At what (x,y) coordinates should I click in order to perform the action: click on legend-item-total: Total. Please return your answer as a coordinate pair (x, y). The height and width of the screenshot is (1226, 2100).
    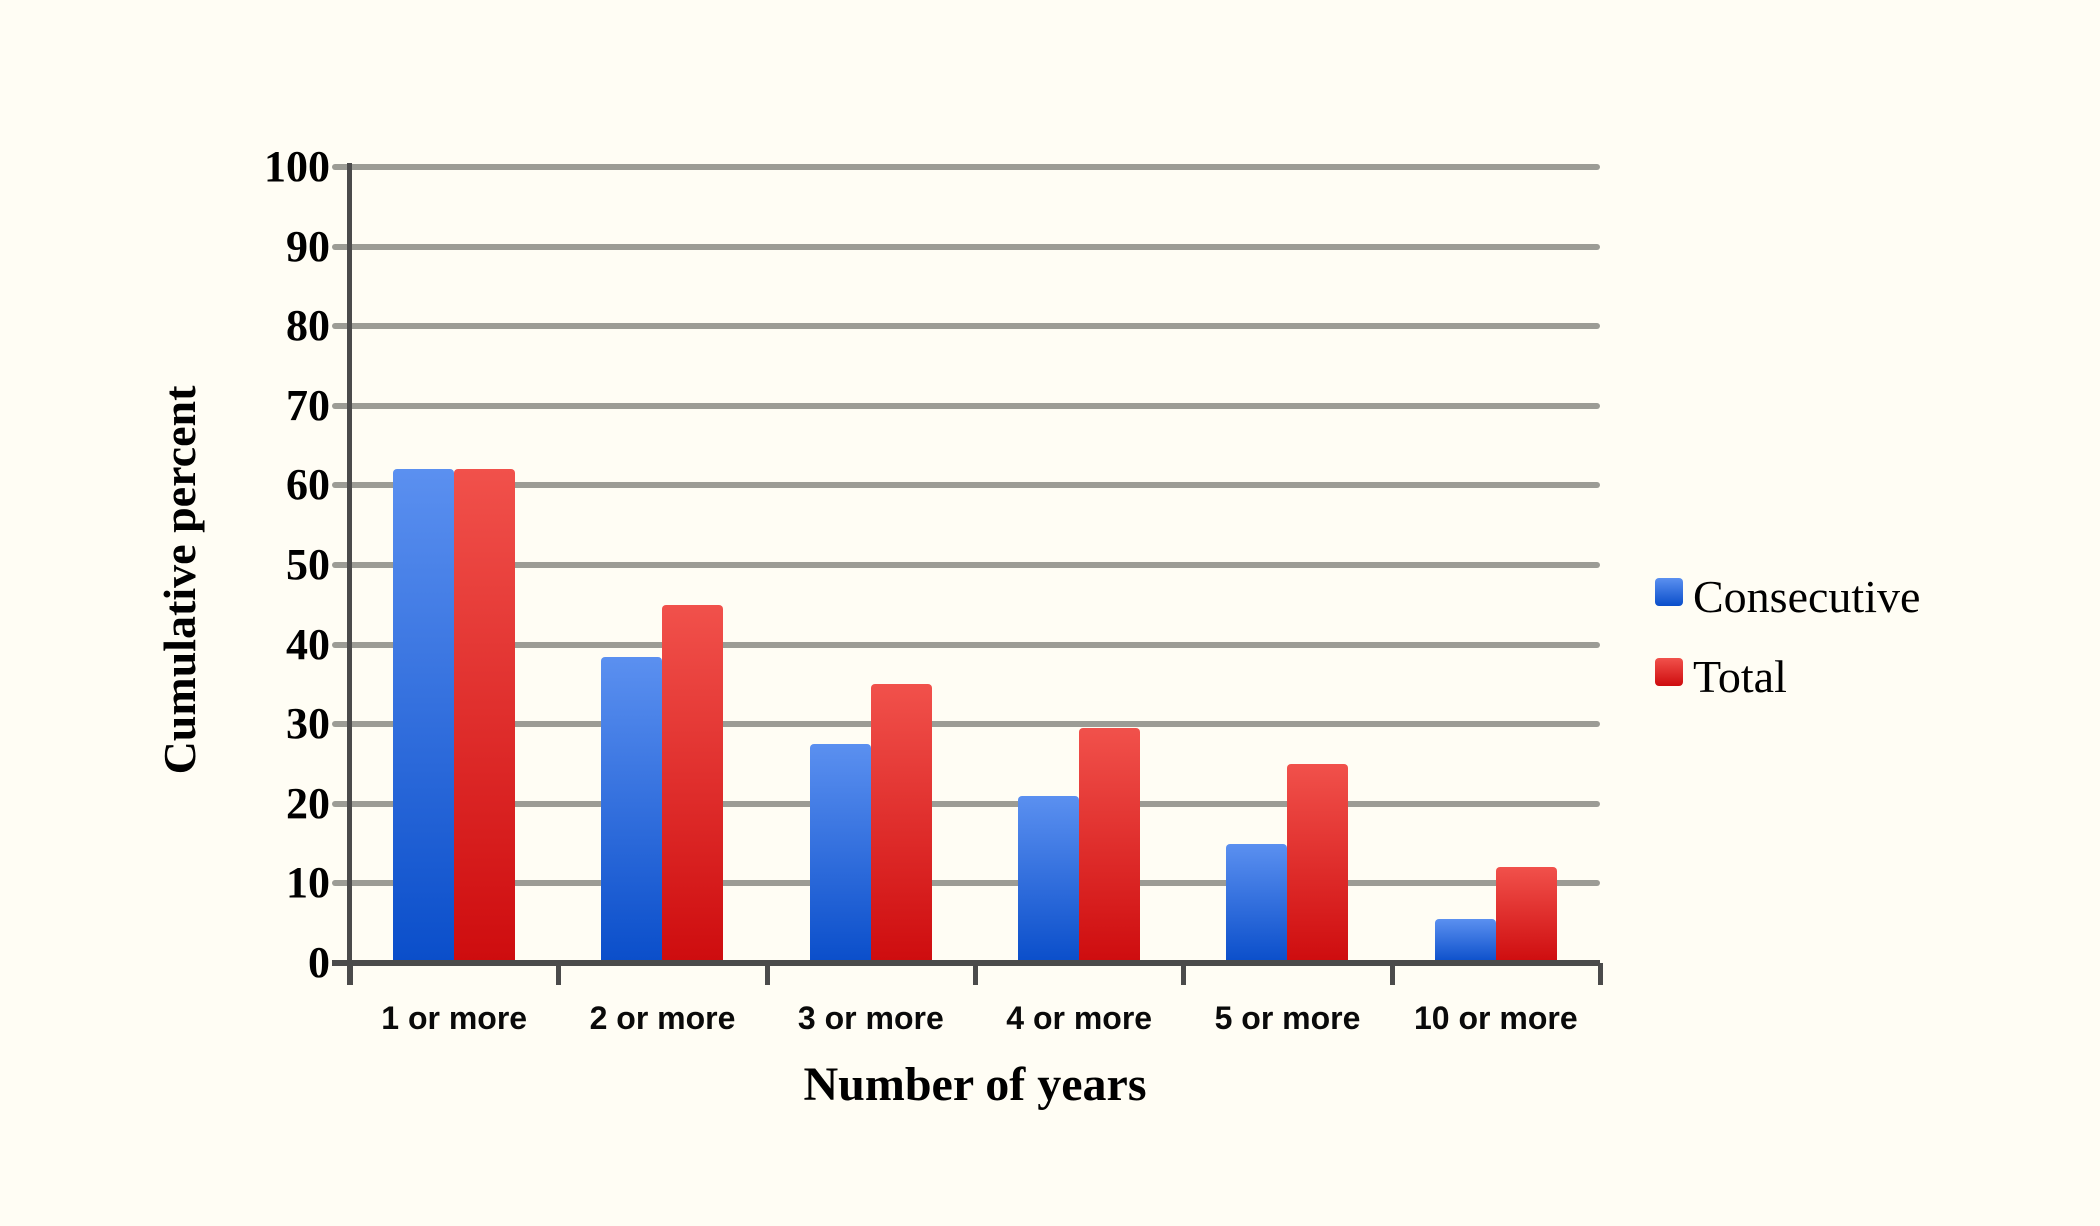
    Looking at the image, I should click on (1787, 677).